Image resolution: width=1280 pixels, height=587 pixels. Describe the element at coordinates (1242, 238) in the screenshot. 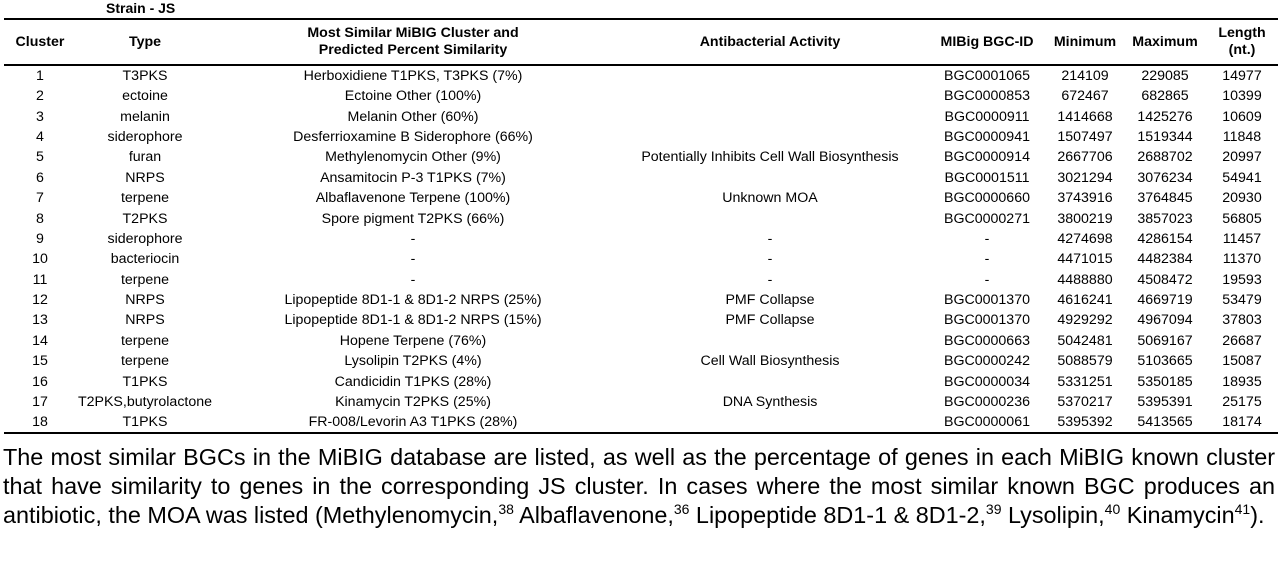

I see `cell-length: 11457` at that location.